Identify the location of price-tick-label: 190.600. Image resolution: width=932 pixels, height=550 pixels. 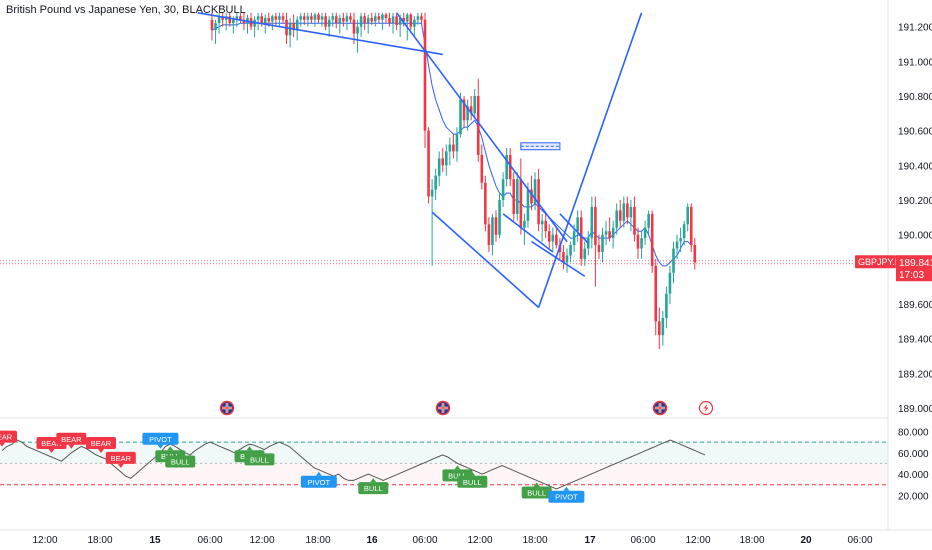
(915, 132).